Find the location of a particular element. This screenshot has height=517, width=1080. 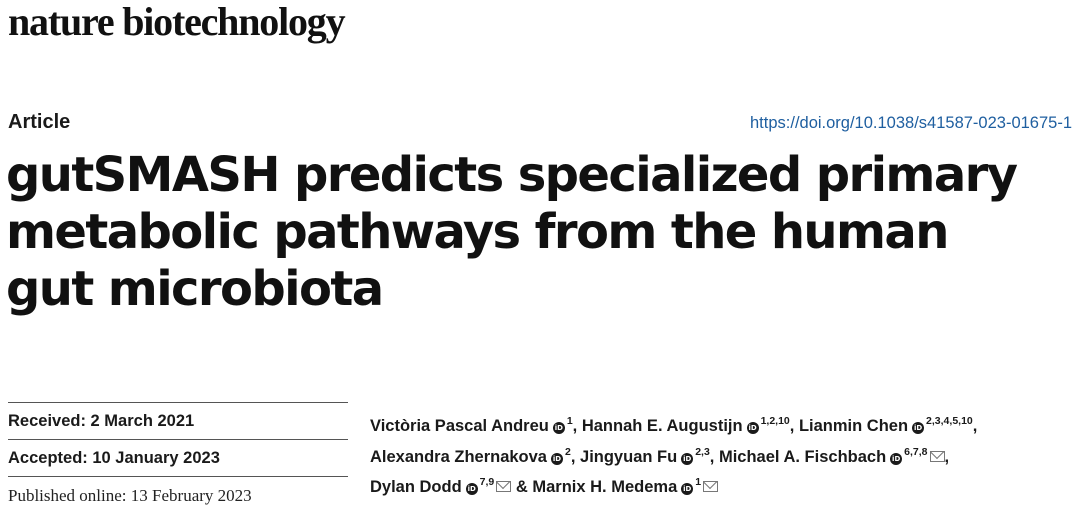

published-date: Published online: 13 February 2023 is located at coordinates (178, 495).